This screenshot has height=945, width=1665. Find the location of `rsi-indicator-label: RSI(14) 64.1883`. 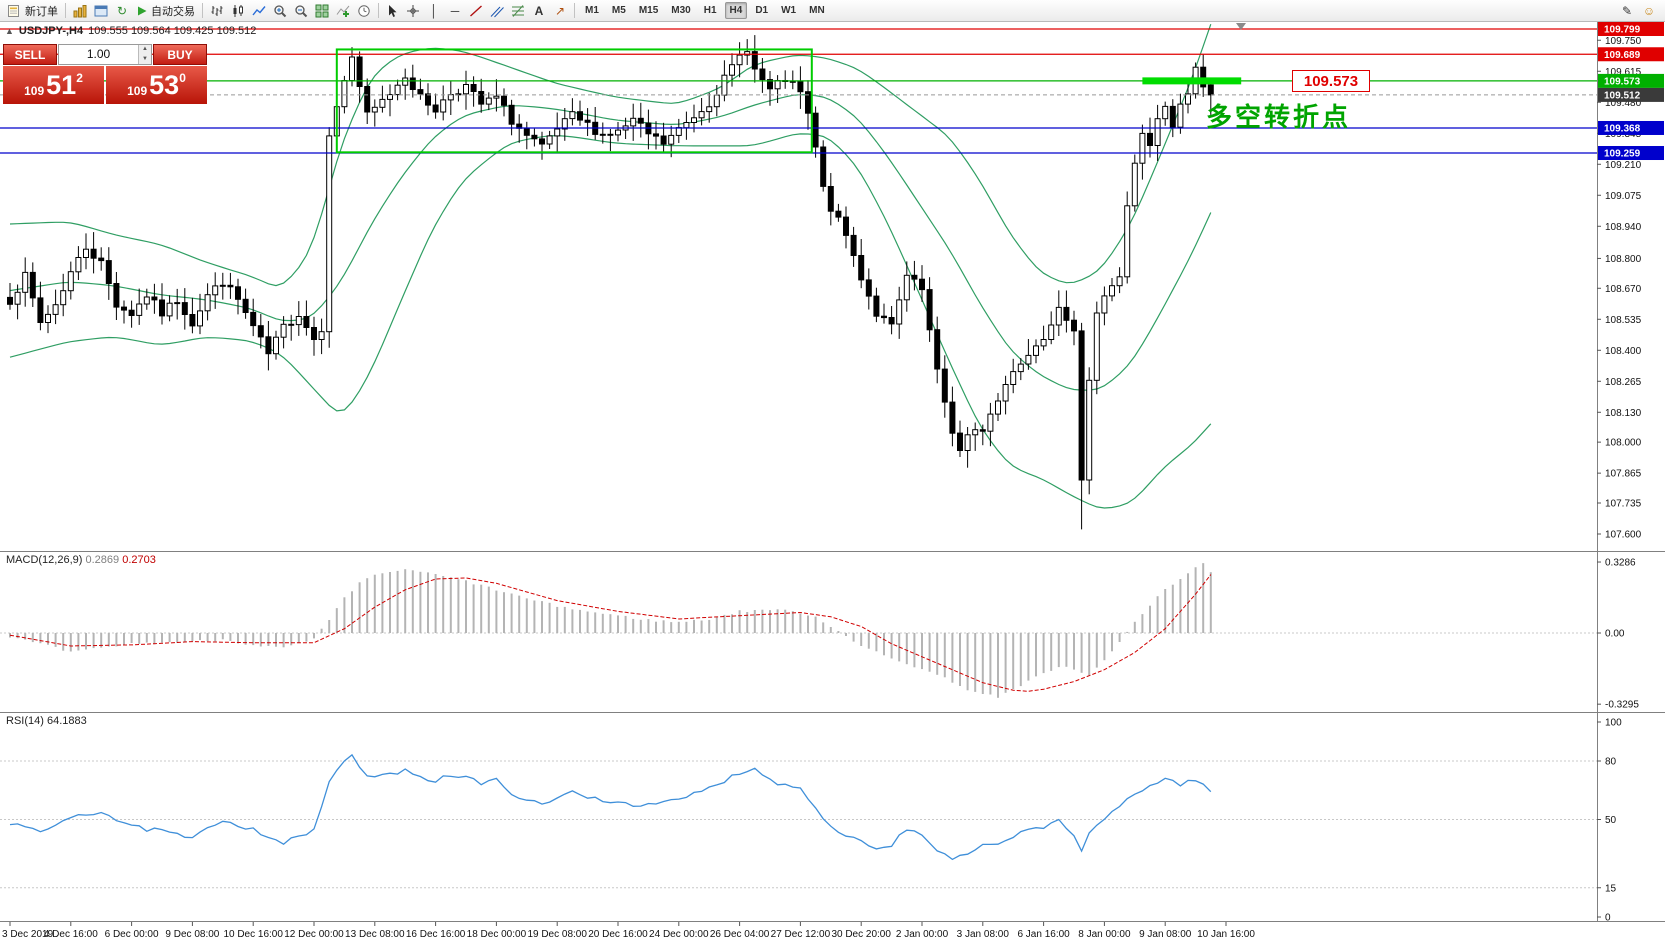

rsi-indicator-label: RSI(14) 64.1883 is located at coordinates (46, 721).